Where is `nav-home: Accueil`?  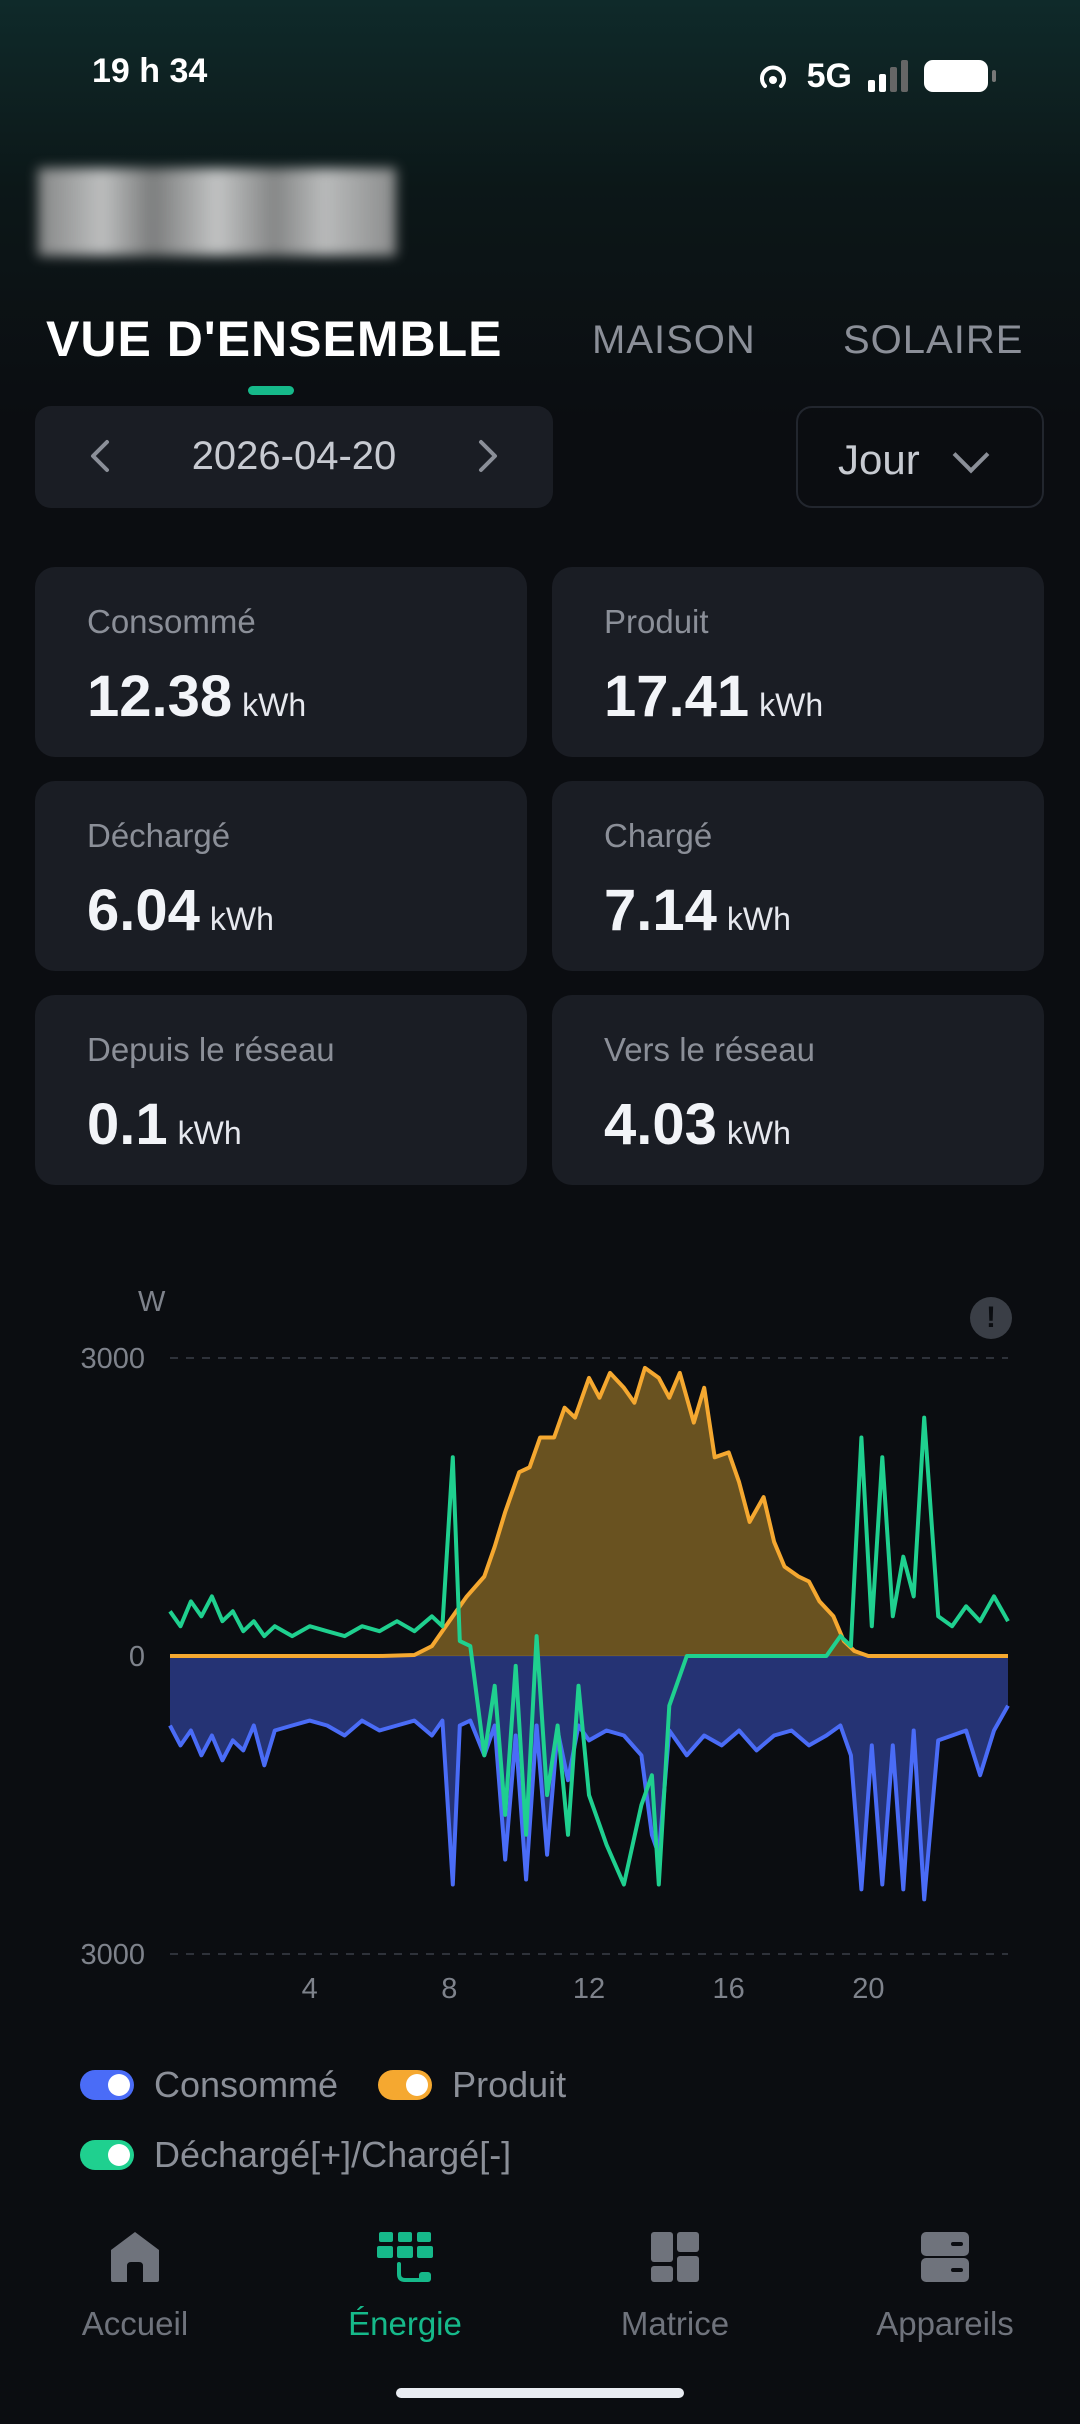
nav-home: Accueil is located at coordinates (135, 2285).